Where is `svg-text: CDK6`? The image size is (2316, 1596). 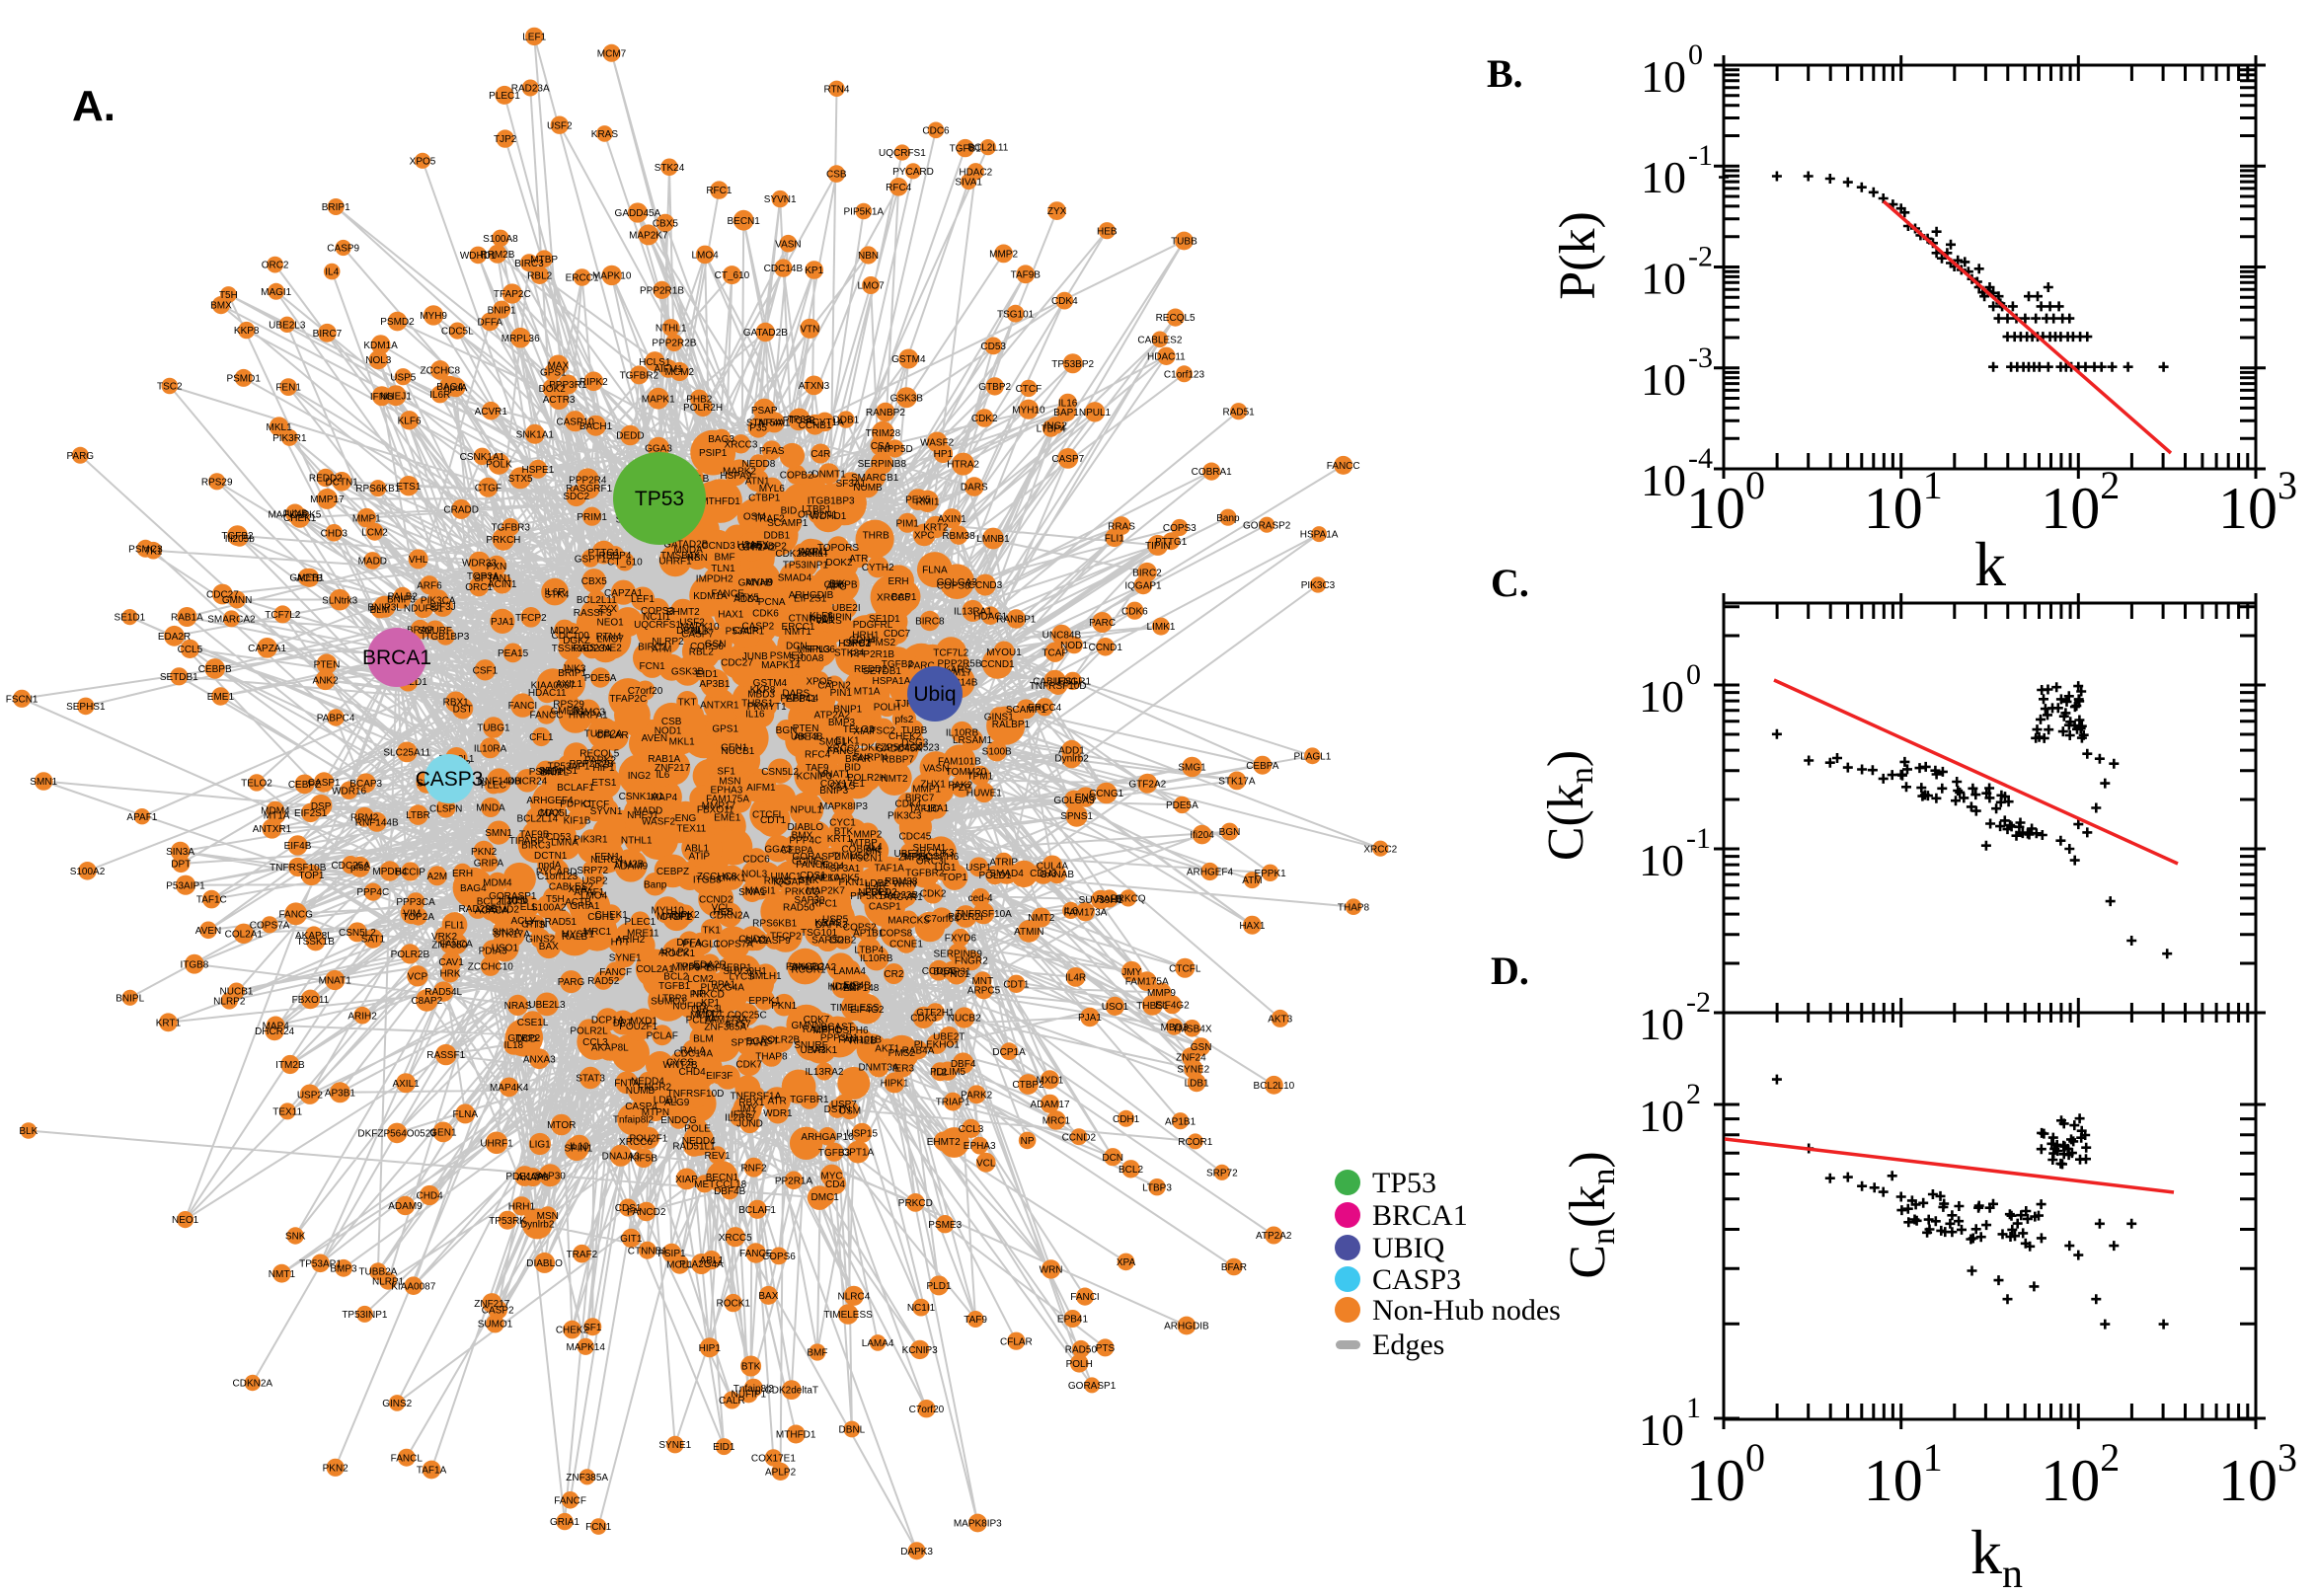
svg-text: CDK6 is located at coordinates (765, 613).